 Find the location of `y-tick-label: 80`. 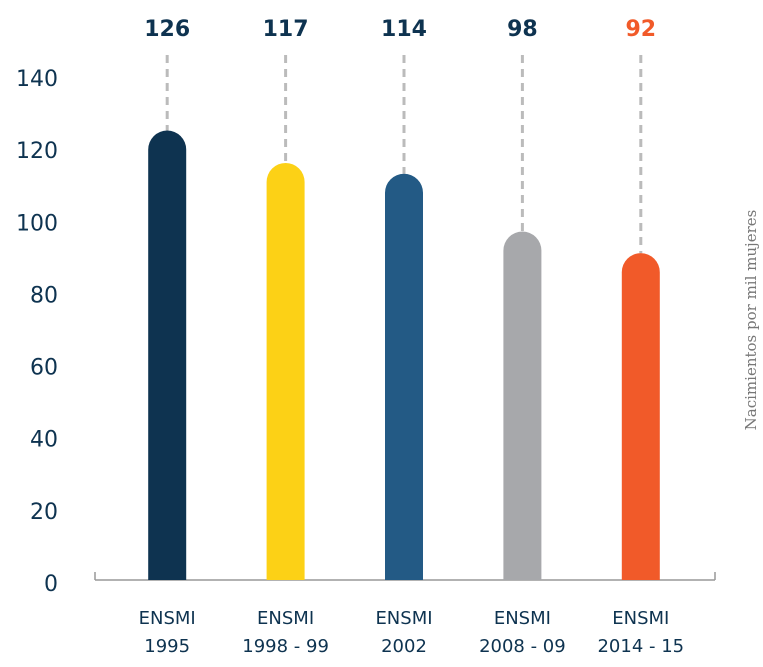

y-tick-label: 80 is located at coordinates (44, 295).